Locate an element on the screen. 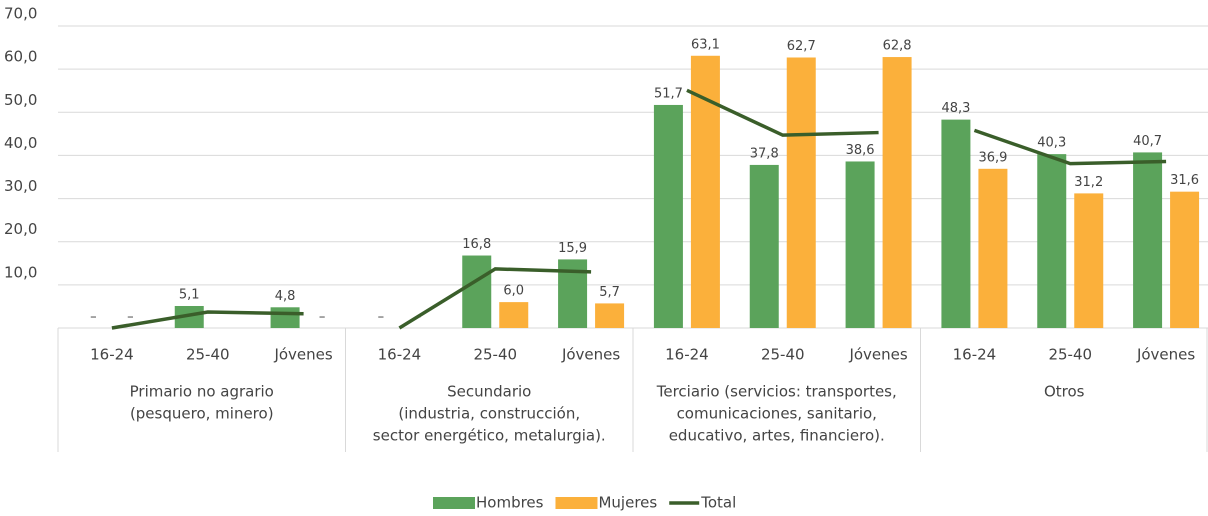 The width and height of the screenshot is (1208, 516). value-label: 6,0 is located at coordinates (513, 291).